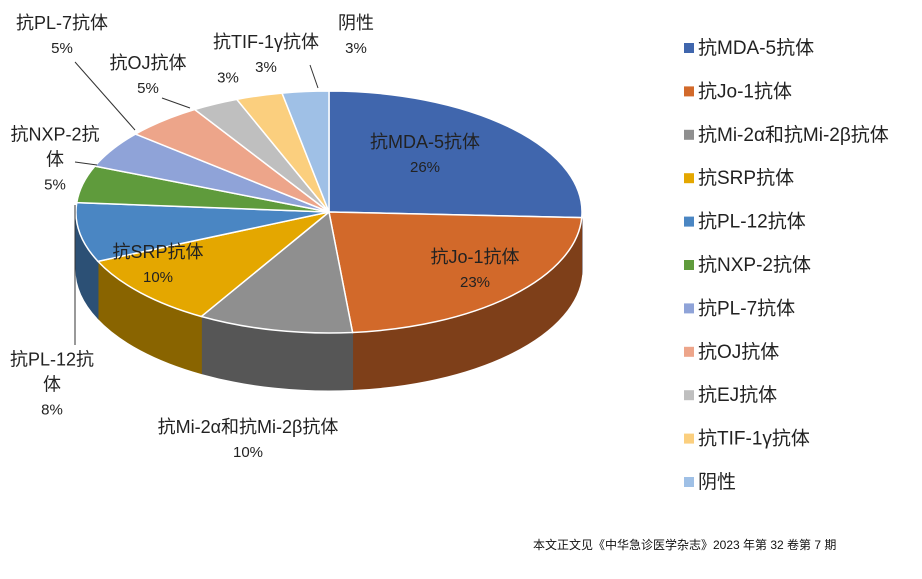 This screenshot has height=579, width=922. What do you see at coordinates (756, 48) in the screenshot?
I see `legend-label: 抗MDA-5抗体` at bounding box center [756, 48].